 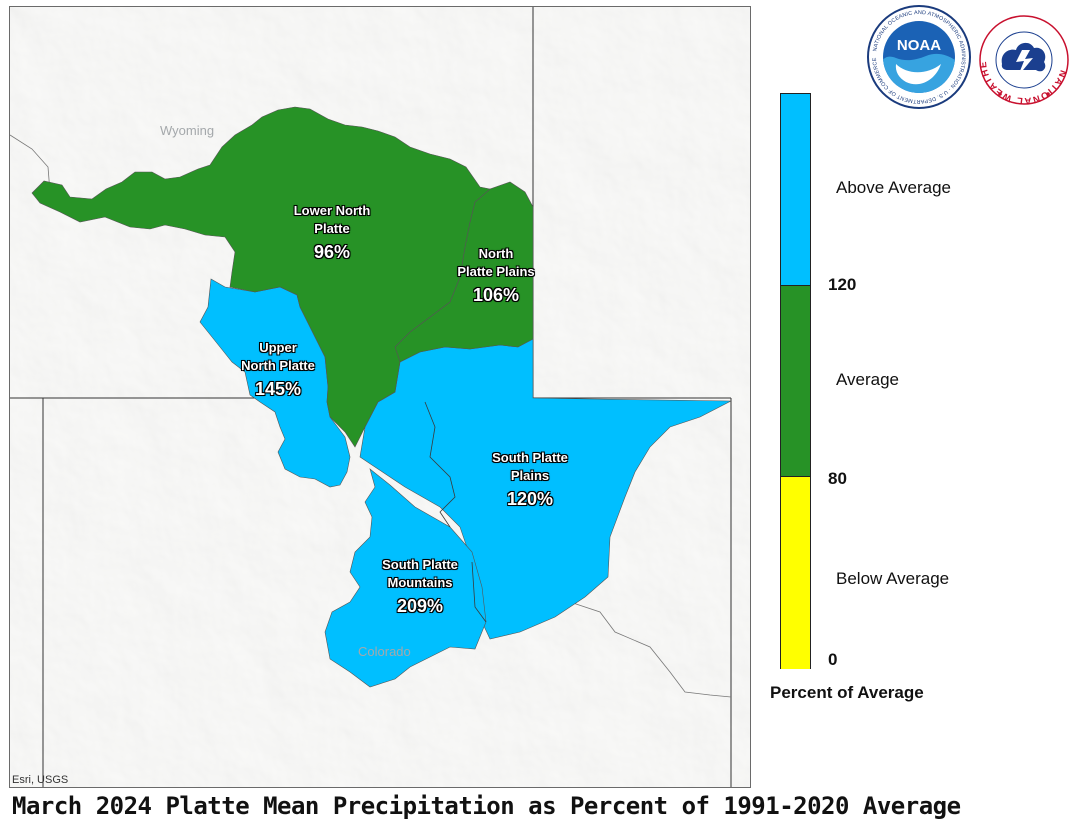 I want to click on legend-tick-80: 80, so click(x=837, y=478).